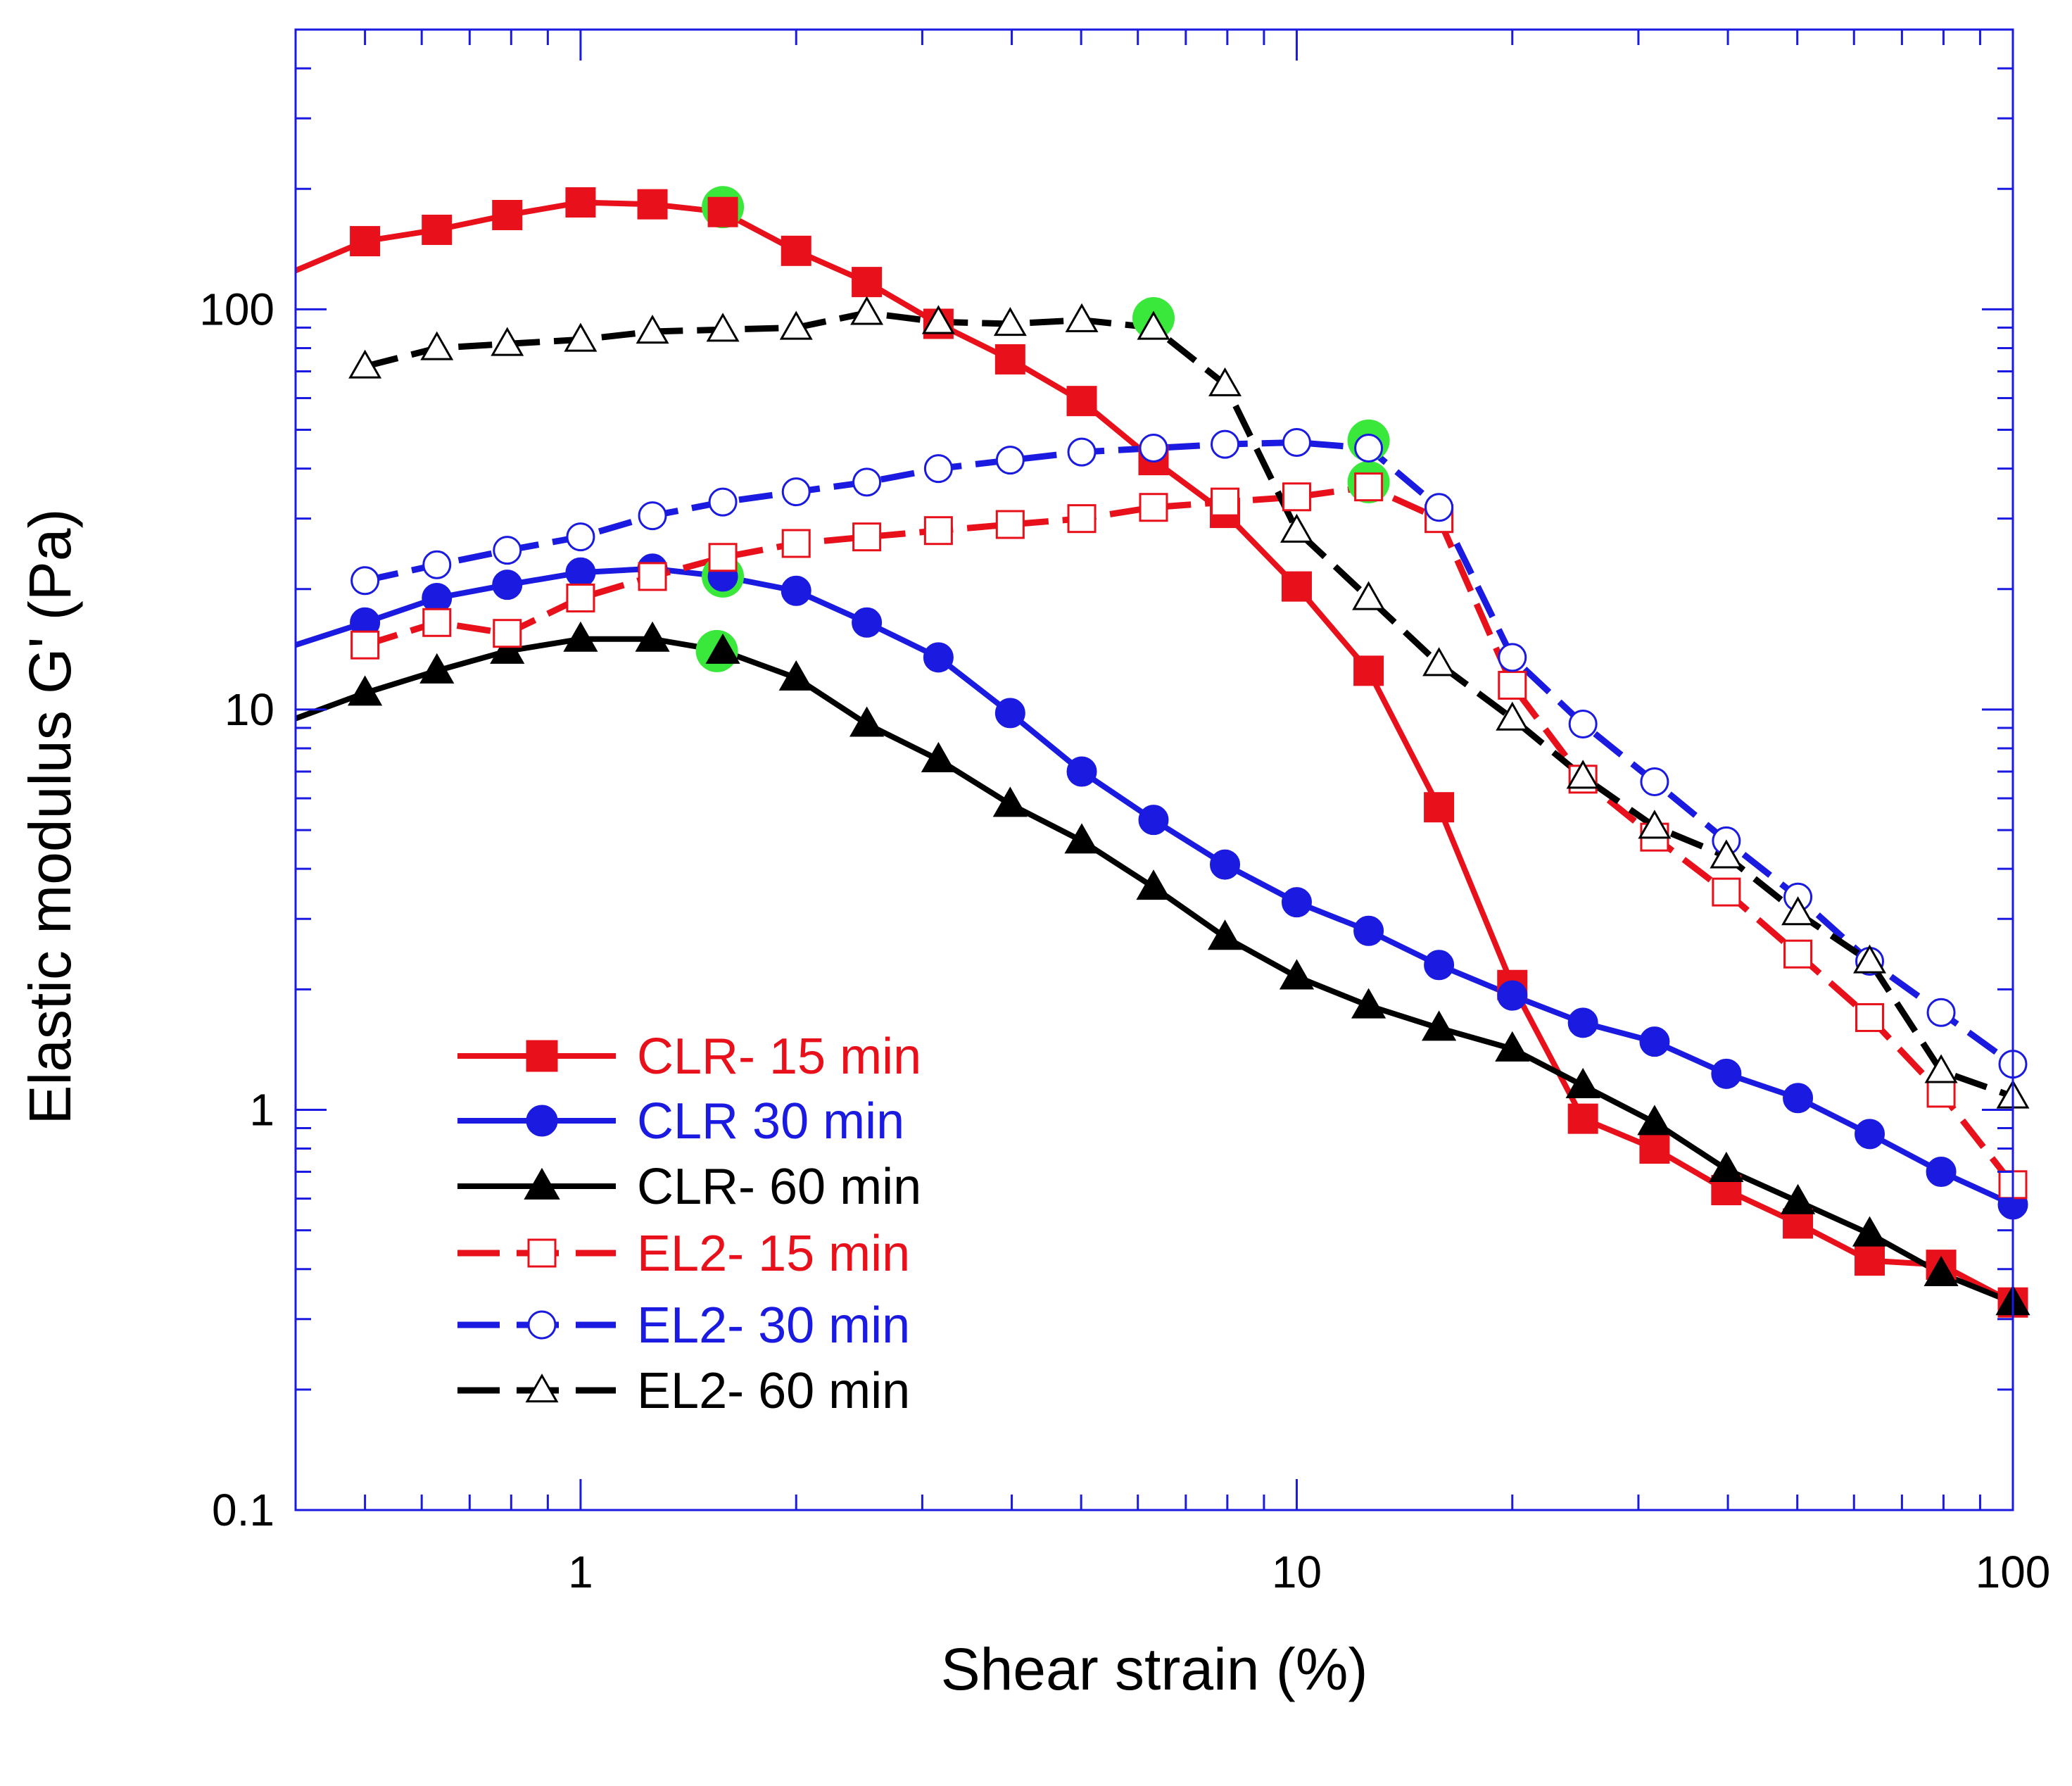 The height and width of the screenshot is (1786, 2072). Describe the element at coordinates (773, 1325) in the screenshot. I see `legend-label-el2-30-min: EL2- 30 min` at that location.